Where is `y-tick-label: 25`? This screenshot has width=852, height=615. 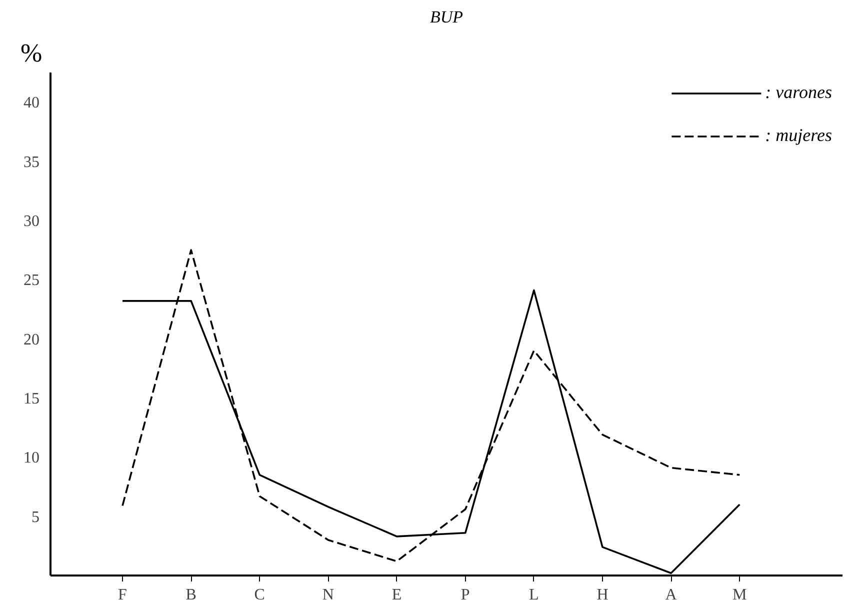 y-tick-label: 25 is located at coordinates (32, 281).